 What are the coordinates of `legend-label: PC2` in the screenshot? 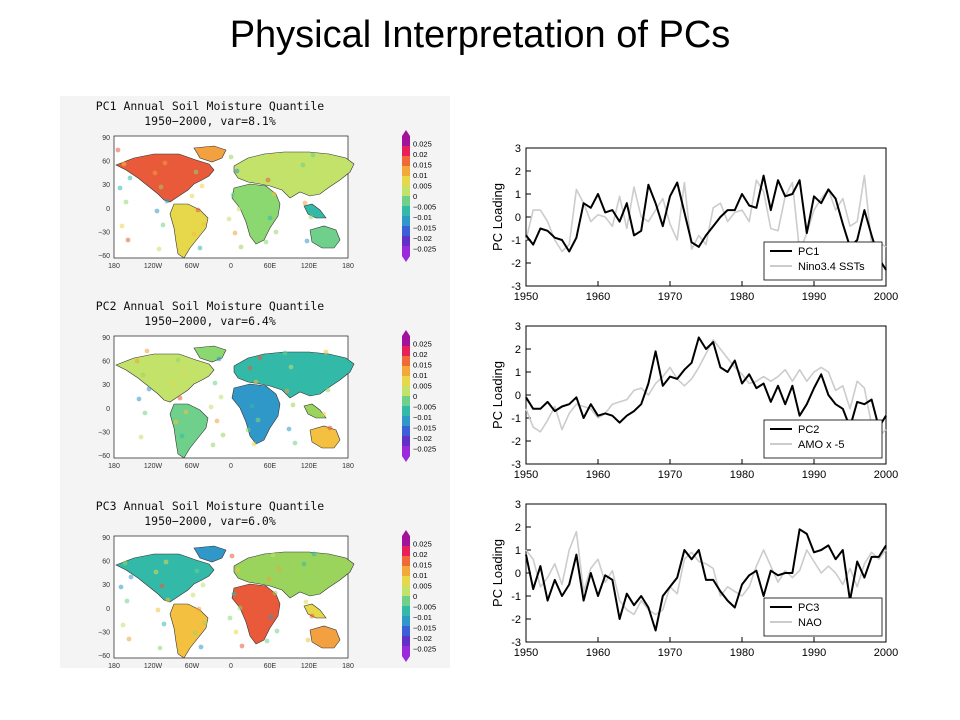 It's located at (808, 430).